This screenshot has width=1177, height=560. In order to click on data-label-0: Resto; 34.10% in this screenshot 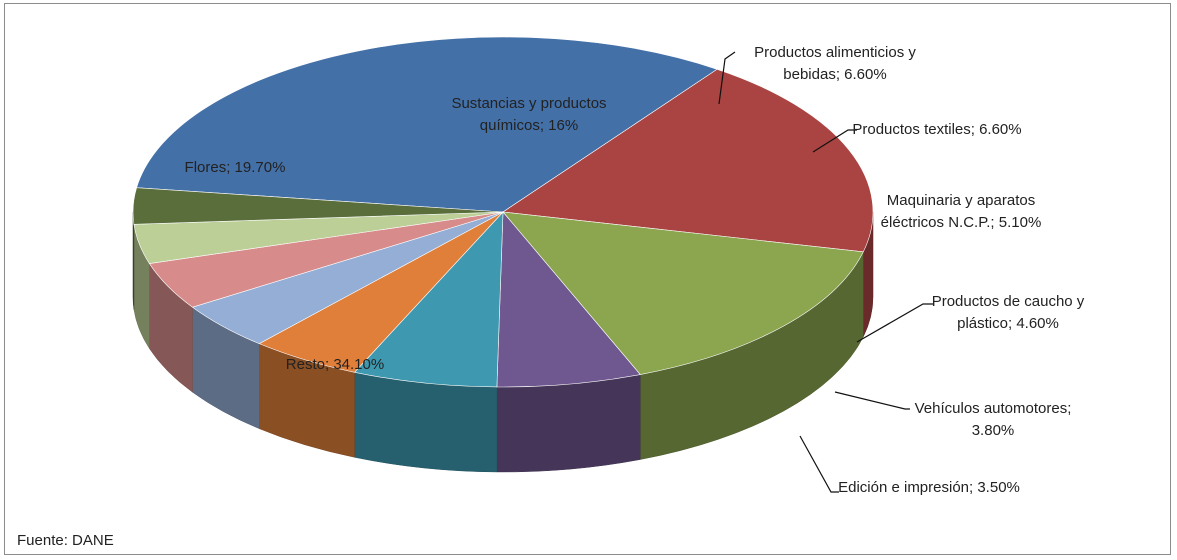, I will do `click(335, 364)`.